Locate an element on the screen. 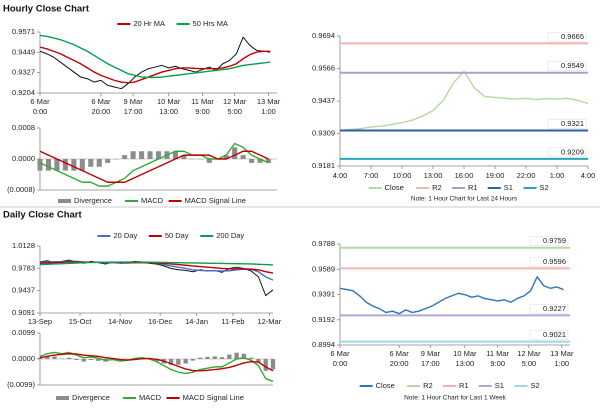 This screenshot has width=600, height=413. x-tick-label: 14-Jan is located at coordinates (196, 321).